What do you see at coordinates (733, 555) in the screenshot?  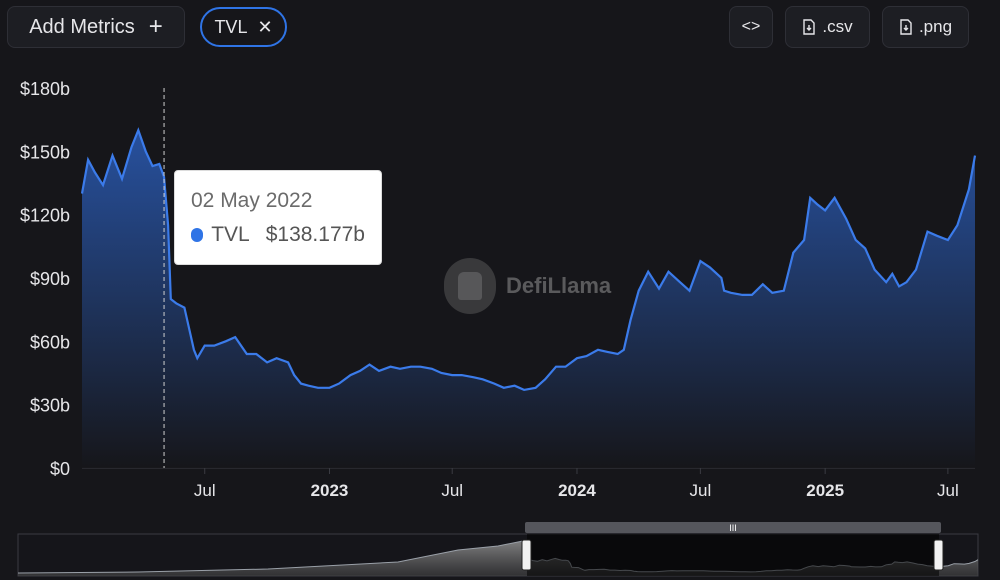 I see `navigator-selection` at bounding box center [733, 555].